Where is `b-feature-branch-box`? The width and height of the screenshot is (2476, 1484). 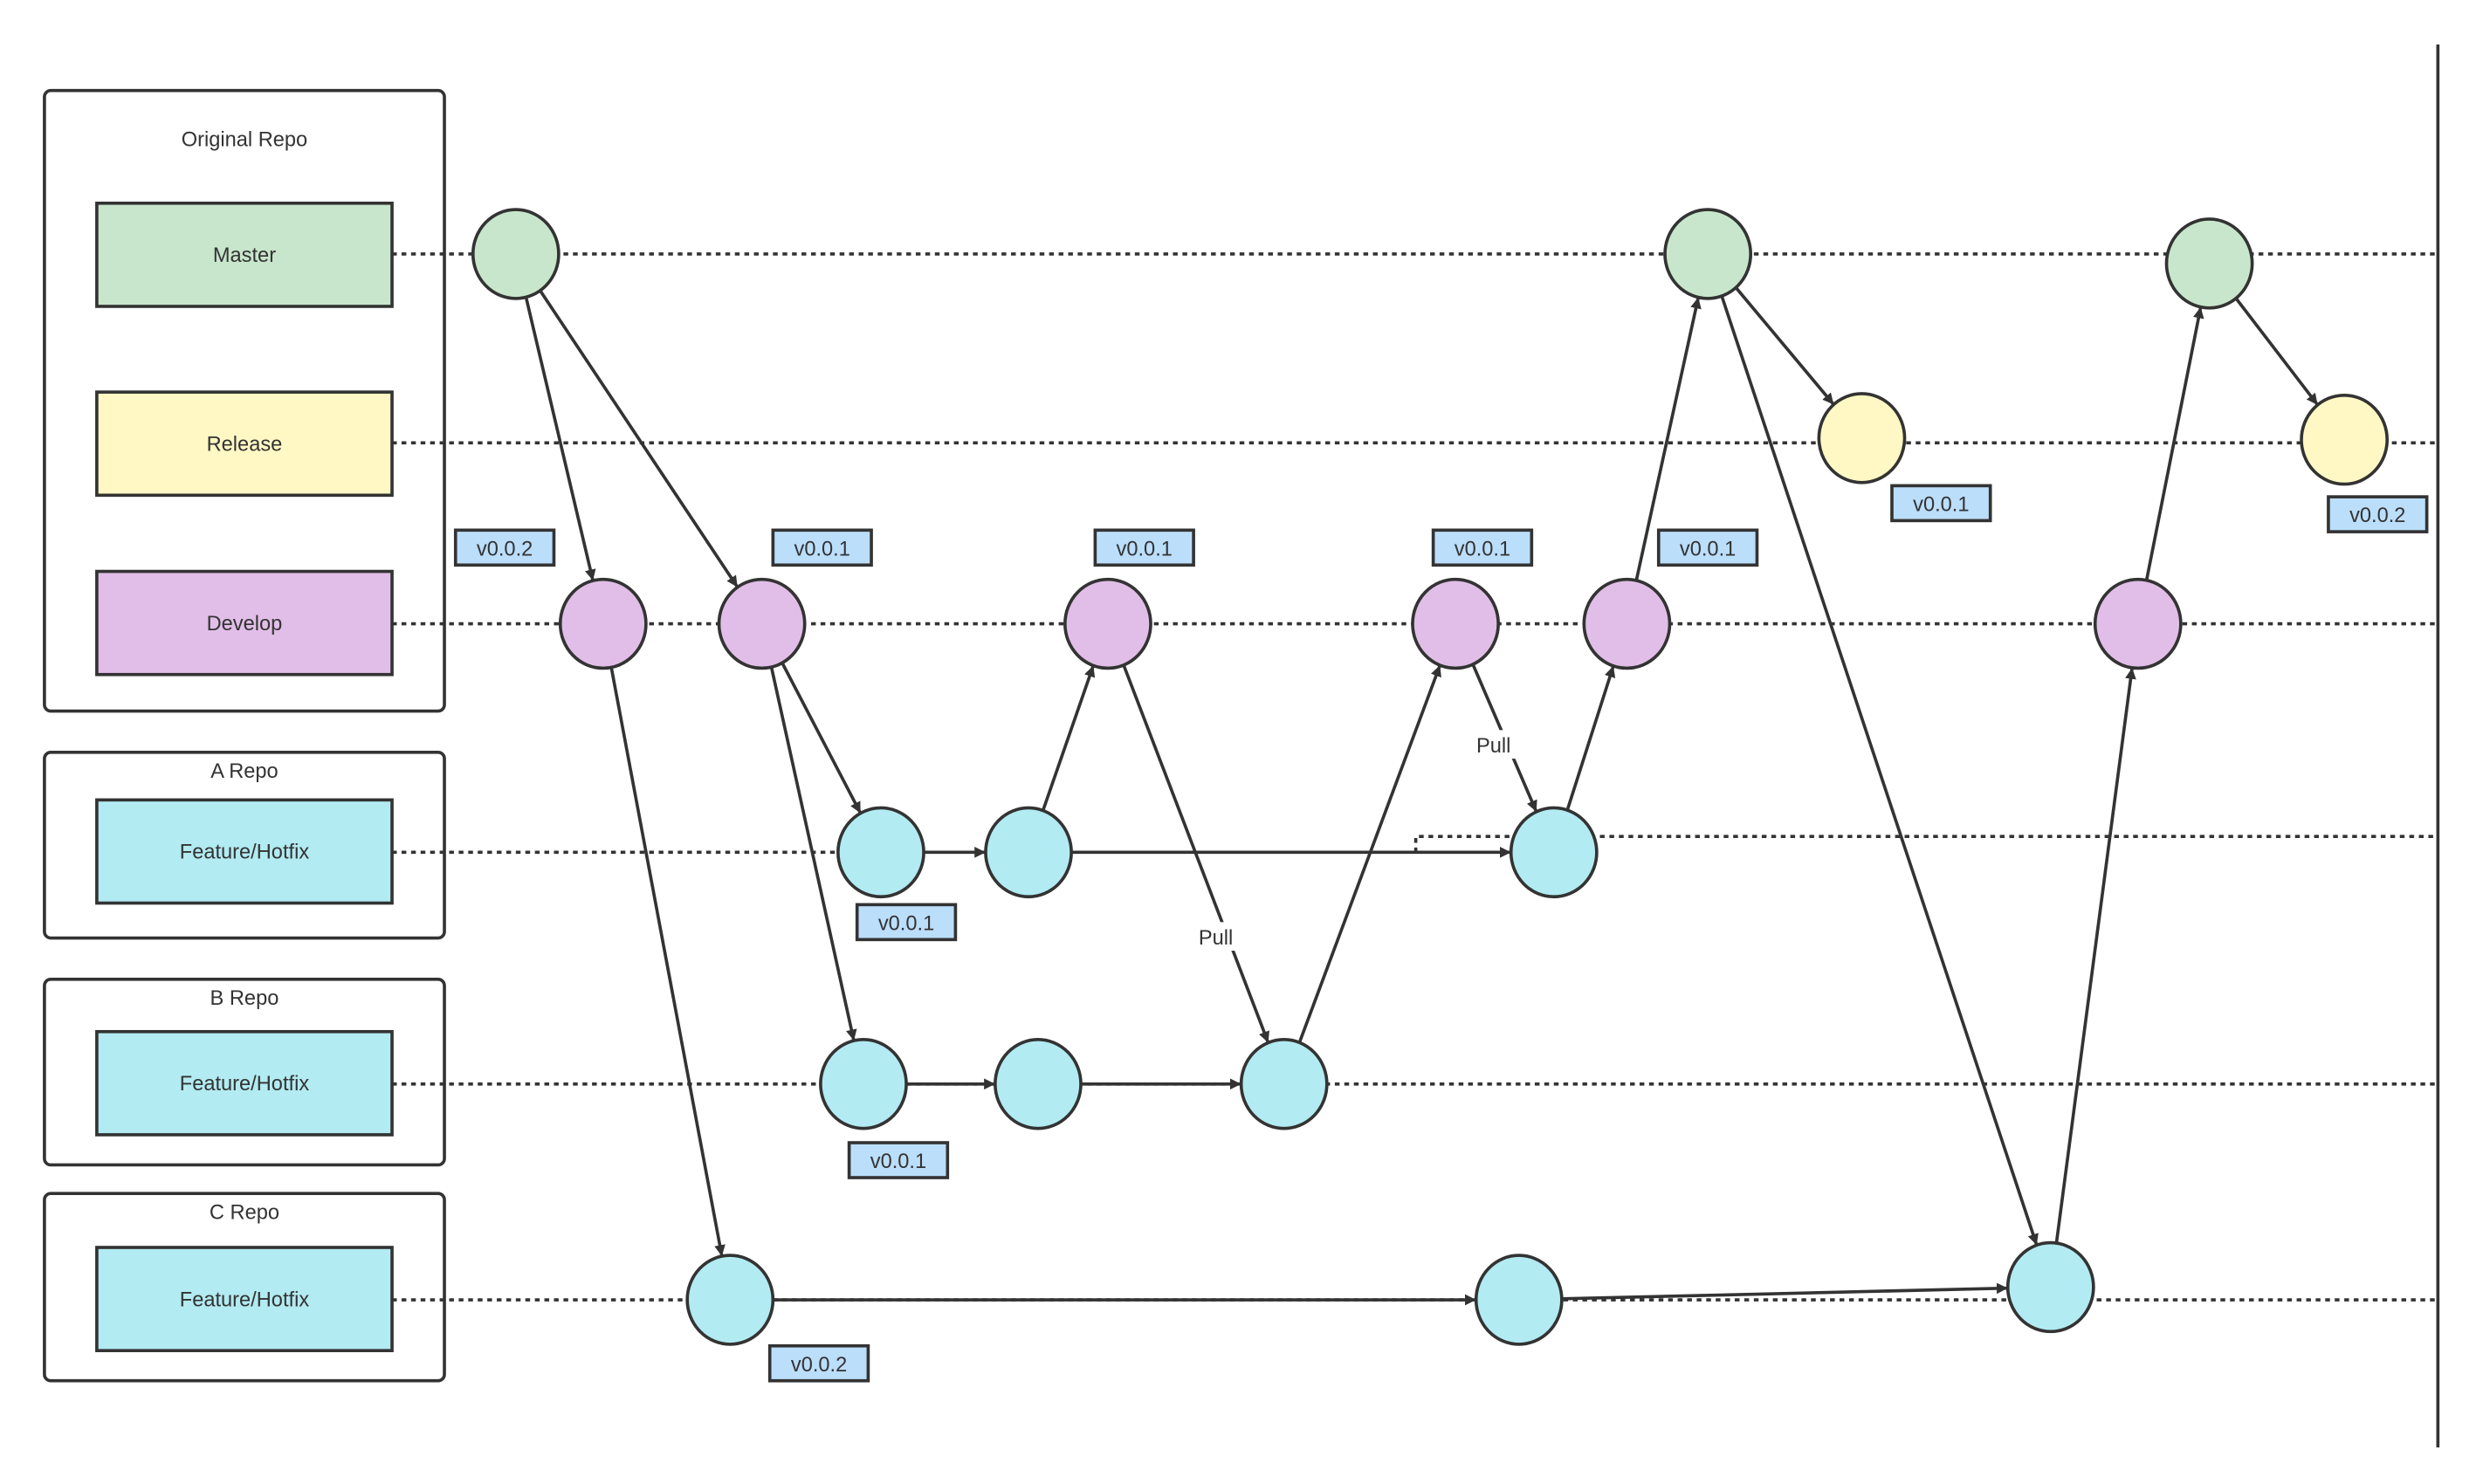 b-feature-branch-box is located at coordinates (244, 1083).